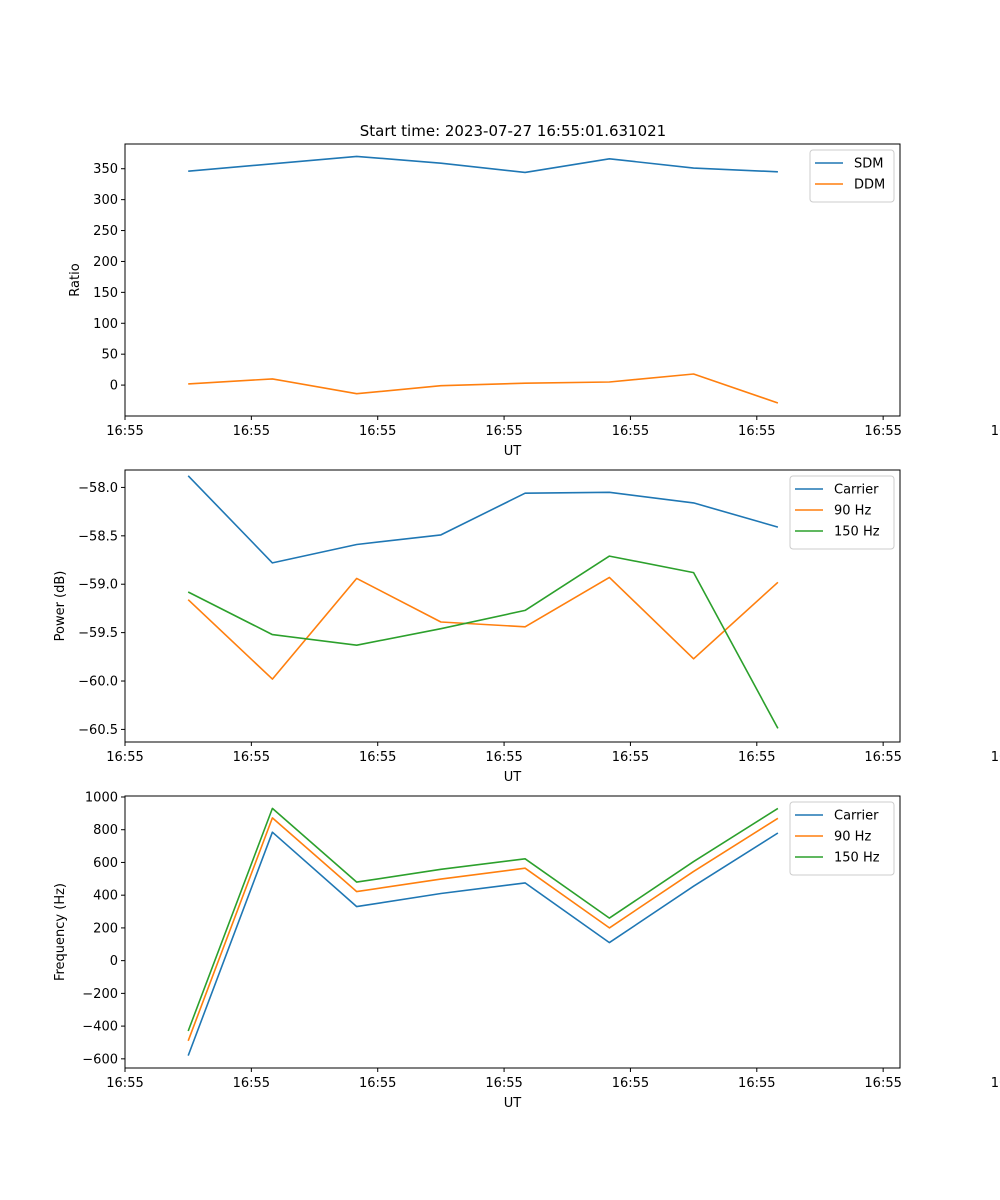  What do you see at coordinates (513, 131) in the screenshot?
I see `figure-title: Start time: 2023-07-27 16:55:01.631021` at bounding box center [513, 131].